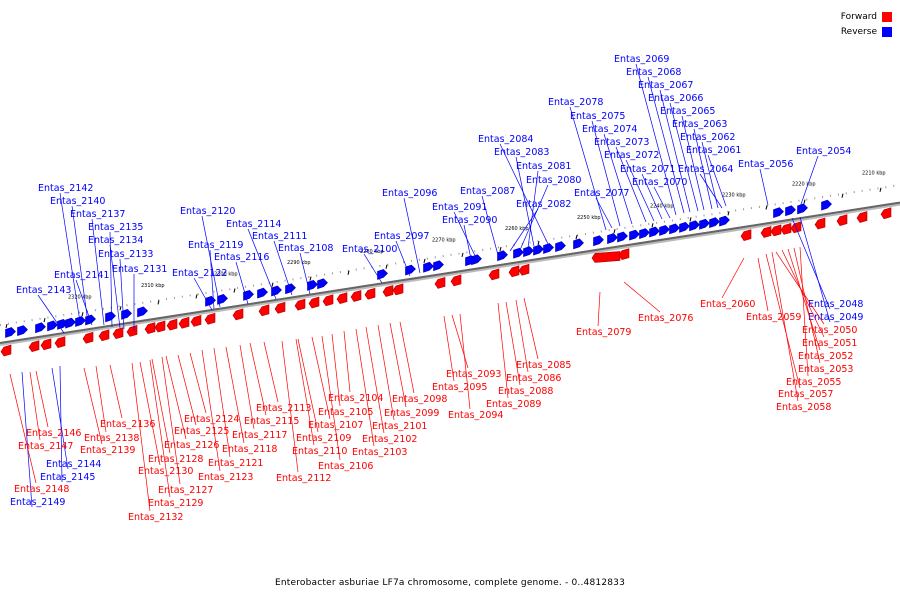  Describe the element at coordinates (533, 378) in the screenshot. I see `forward-gene-label: Entas_2086` at that location.